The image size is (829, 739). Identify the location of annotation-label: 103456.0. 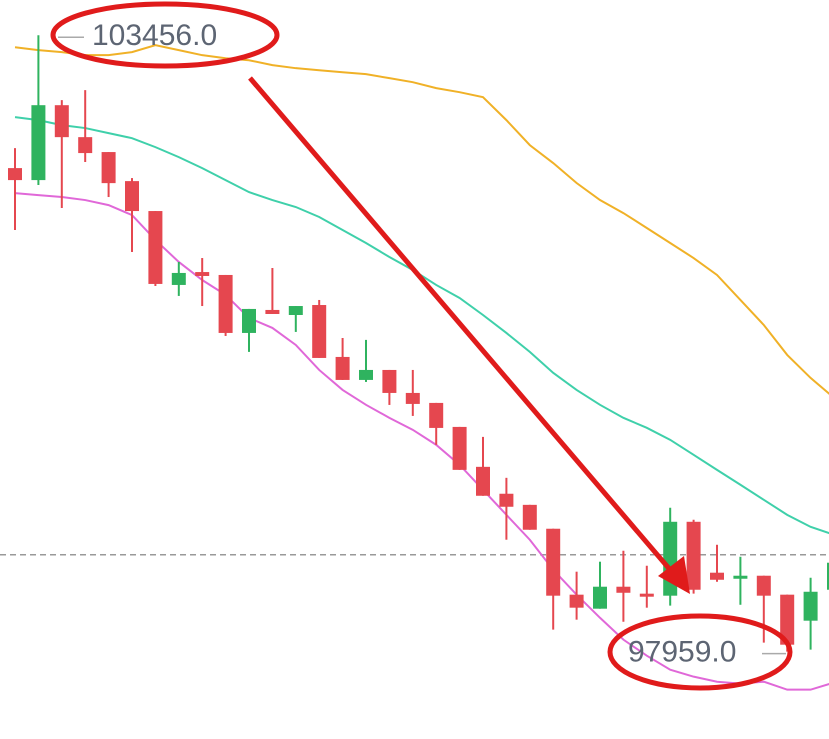
(154, 35).